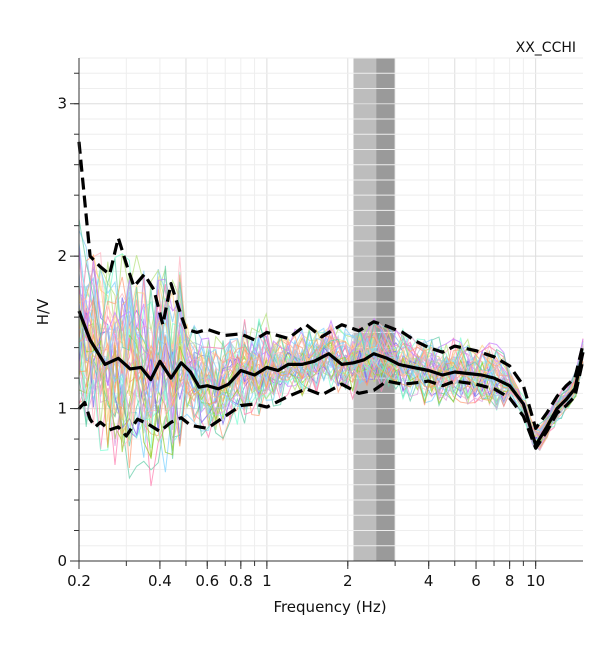 Image resolution: width=616 pixels, height=651 pixels. I want to click on x-tick-label: 0.4, so click(160, 581).